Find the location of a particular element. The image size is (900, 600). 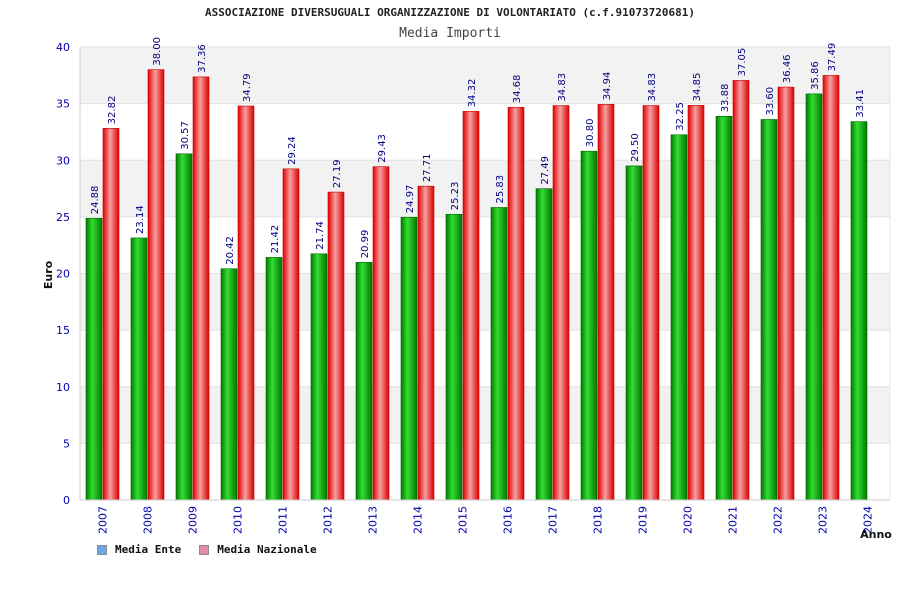

data-label-media-ente-2012: 21.74 is located at coordinates (320, 235).